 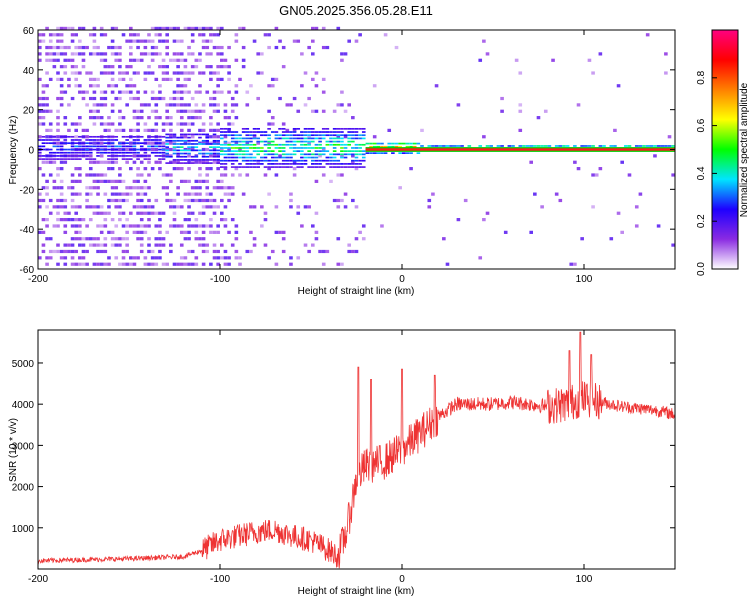 What do you see at coordinates (13, 450) in the screenshot?
I see `snr-y-label: SNR (10 * v/v)` at bounding box center [13, 450].